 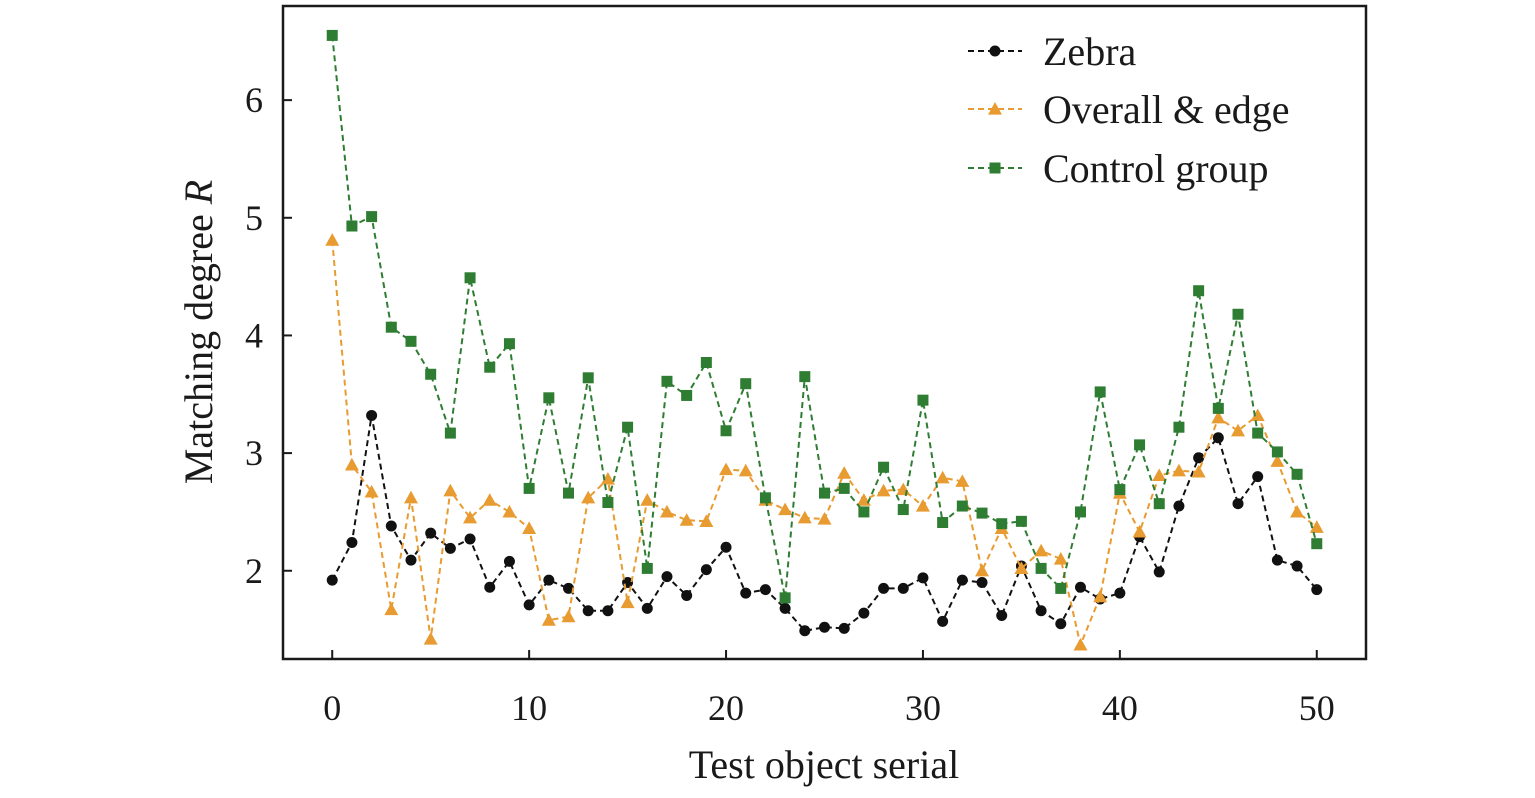 I want to click on y-tick-label: 6, so click(x=254, y=100).